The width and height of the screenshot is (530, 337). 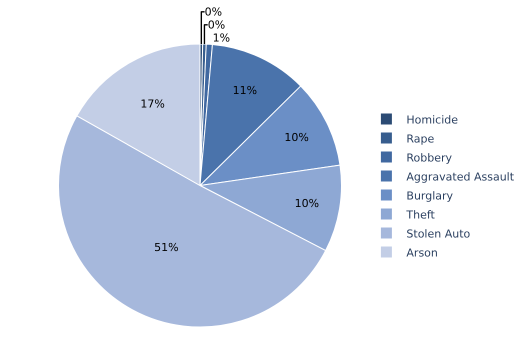 I want to click on data-label: 17%, so click(x=152, y=104).